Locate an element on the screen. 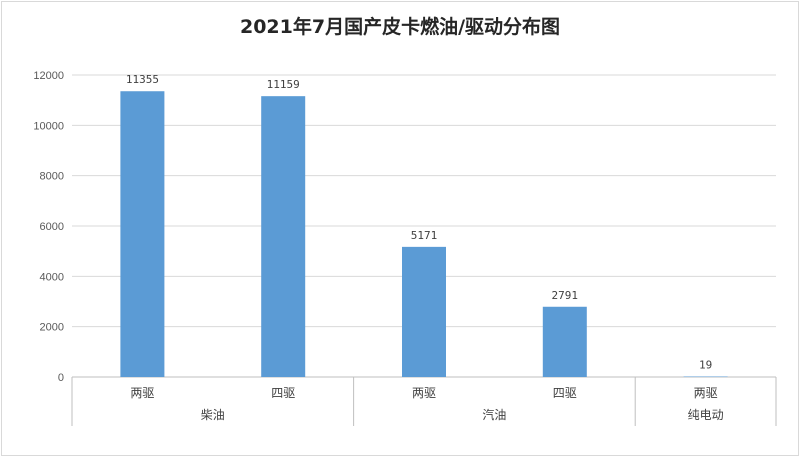 Image resolution: width=800 pixels, height=457 pixels. x-group-label: 纯电动 is located at coordinates (706, 415).